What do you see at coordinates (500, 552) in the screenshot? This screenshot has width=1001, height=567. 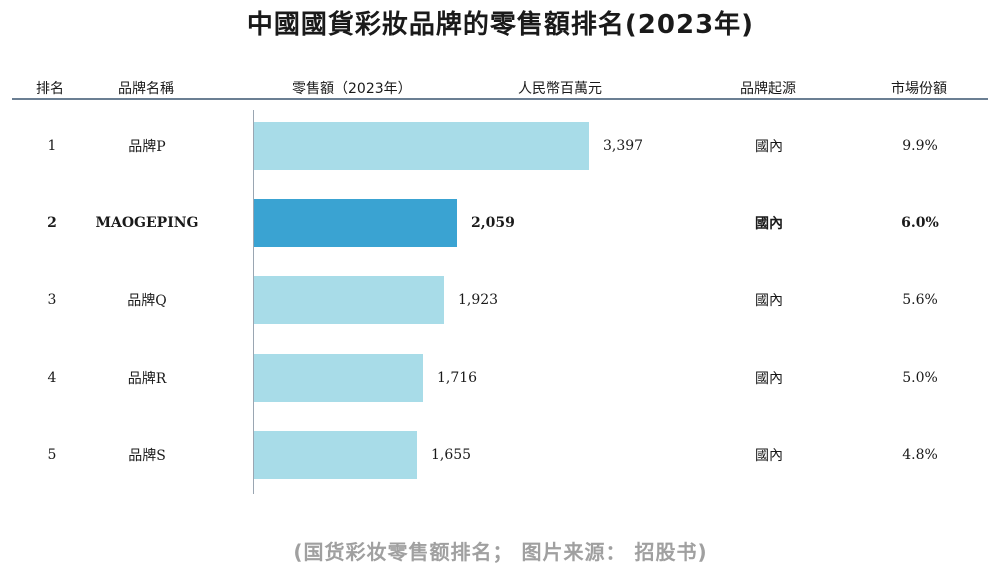 I see `footer-caption: (国货彩妆零售额排名； 图片来源： 招股书)` at bounding box center [500, 552].